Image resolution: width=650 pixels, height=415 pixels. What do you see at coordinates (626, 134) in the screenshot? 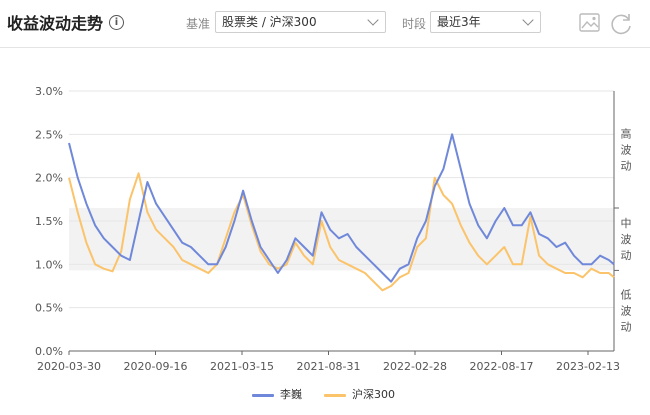
I see `svg-text: 高` at bounding box center [626, 134].